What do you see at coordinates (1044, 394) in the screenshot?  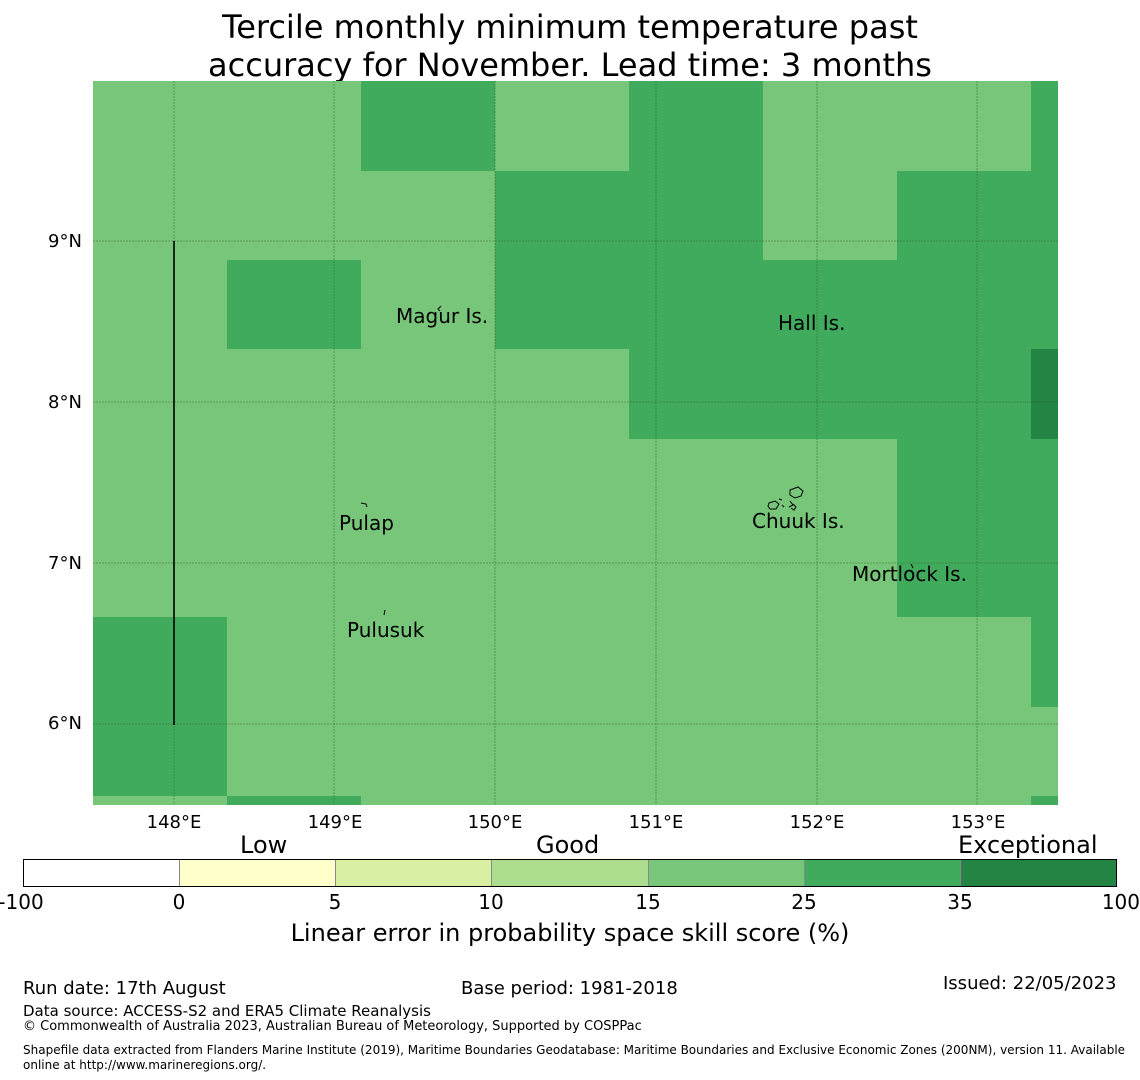 I see `map-cell-exceptional` at bounding box center [1044, 394].